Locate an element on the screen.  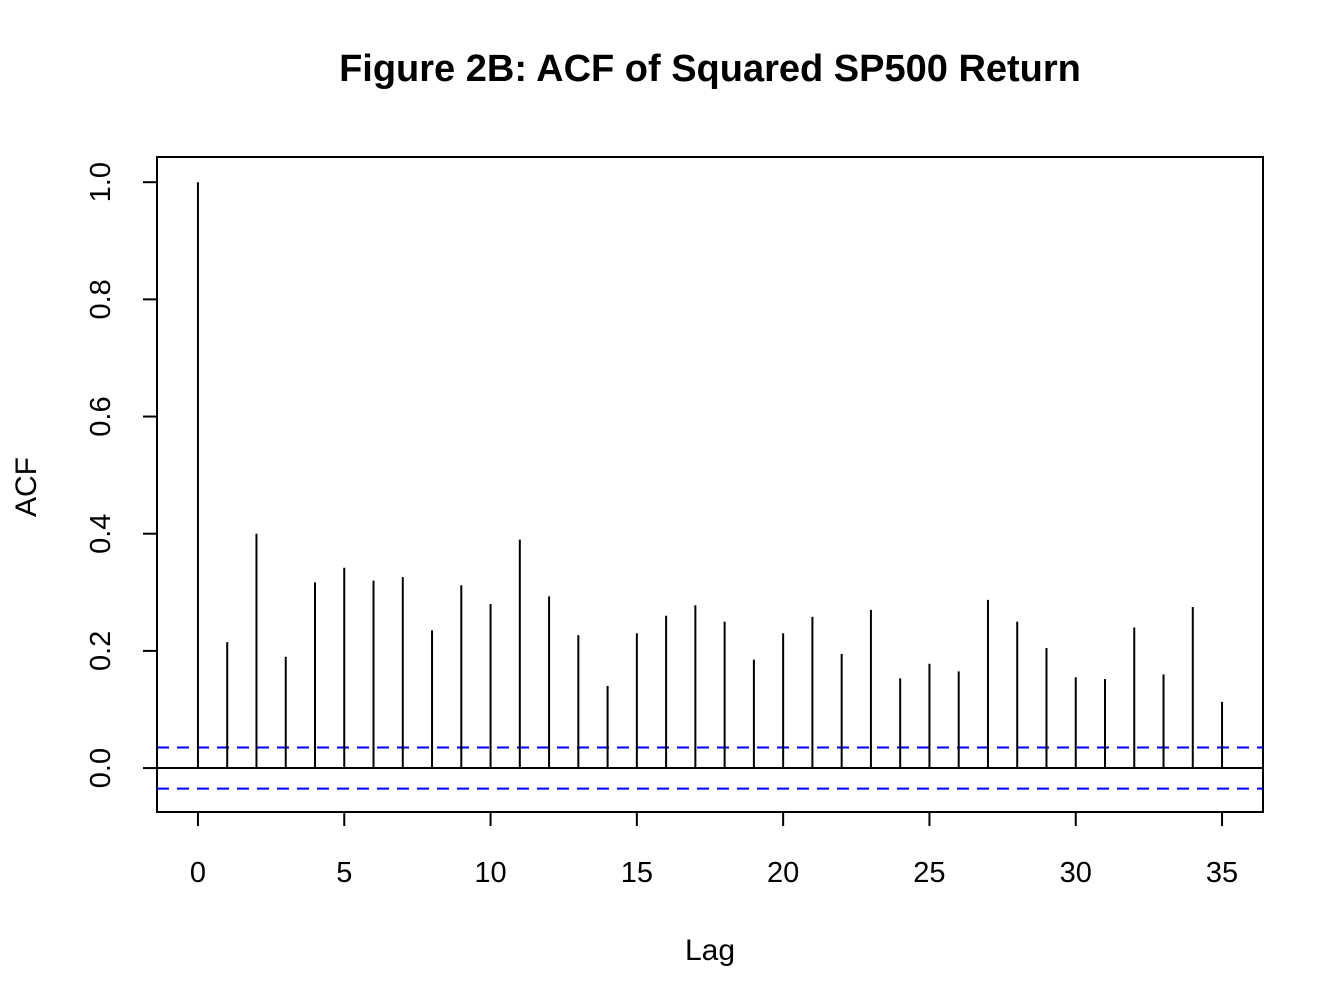
x-tick-label: 20 is located at coordinates (783, 873).